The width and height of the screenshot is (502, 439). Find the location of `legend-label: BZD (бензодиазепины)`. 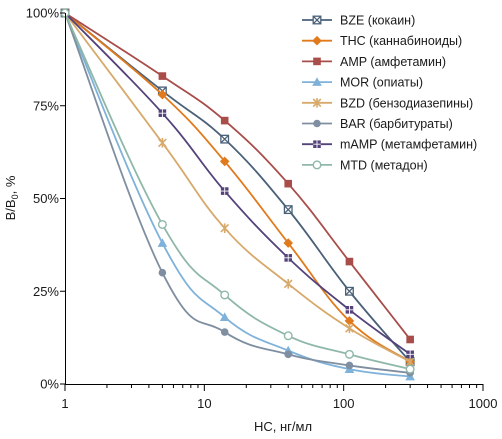

legend-label: BZD (бензодиазепины) is located at coordinates (406, 103).